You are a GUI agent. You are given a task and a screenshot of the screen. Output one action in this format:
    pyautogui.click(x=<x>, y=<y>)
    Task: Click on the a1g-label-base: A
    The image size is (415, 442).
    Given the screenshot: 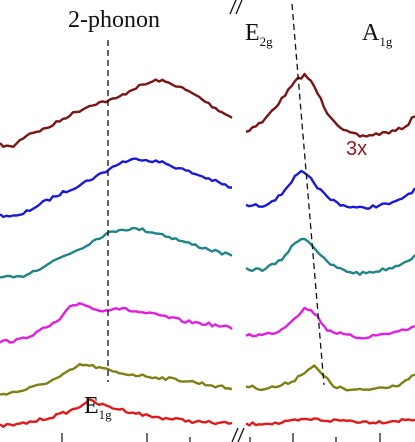 What is the action you would take?
    pyautogui.click(x=371, y=33)
    